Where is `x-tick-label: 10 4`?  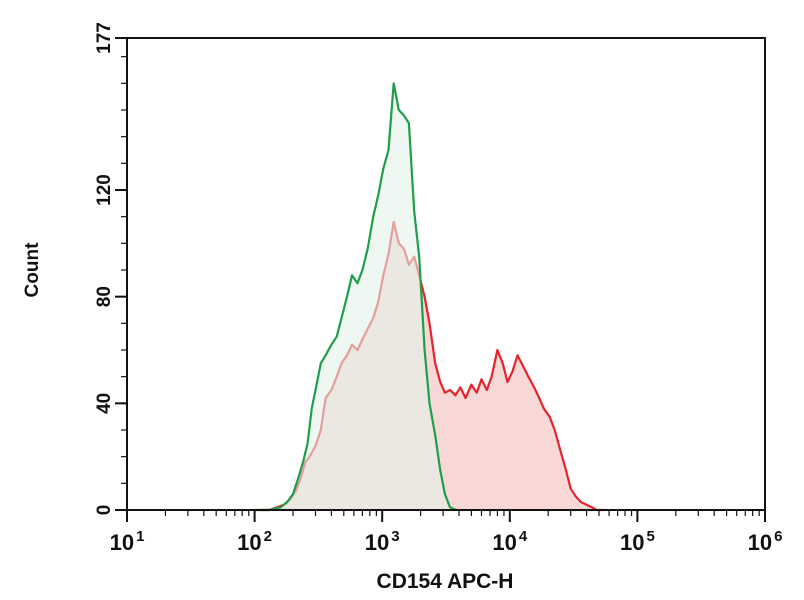
x-tick-label: 10 4 is located at coordinates (509, 541).